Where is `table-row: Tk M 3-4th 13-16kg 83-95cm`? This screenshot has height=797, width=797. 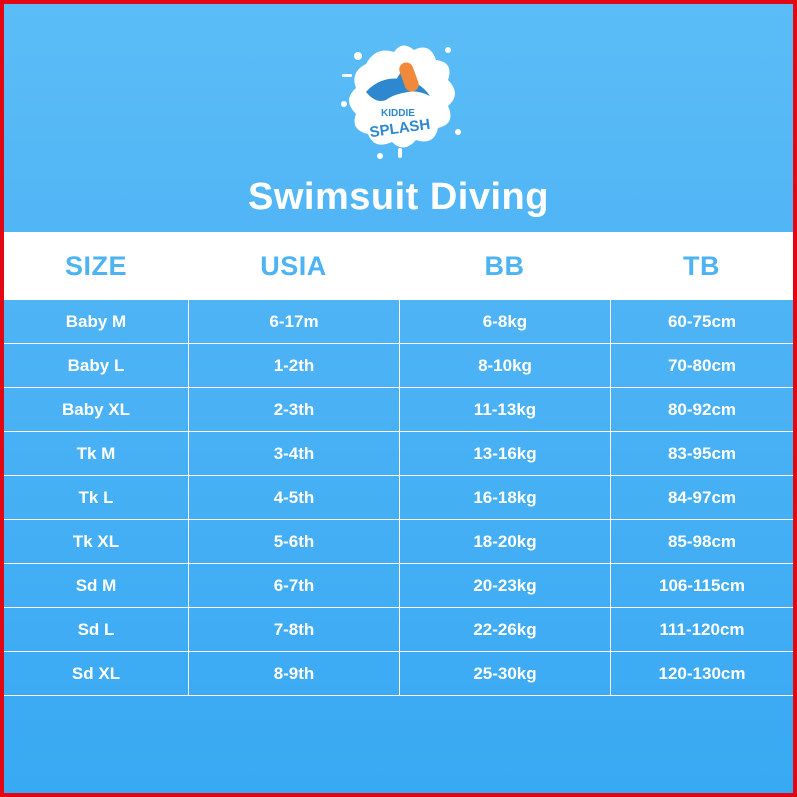
table-row: Tk M 3-4th 13-16kg 83-95cm is located at coordinates (398, 454).